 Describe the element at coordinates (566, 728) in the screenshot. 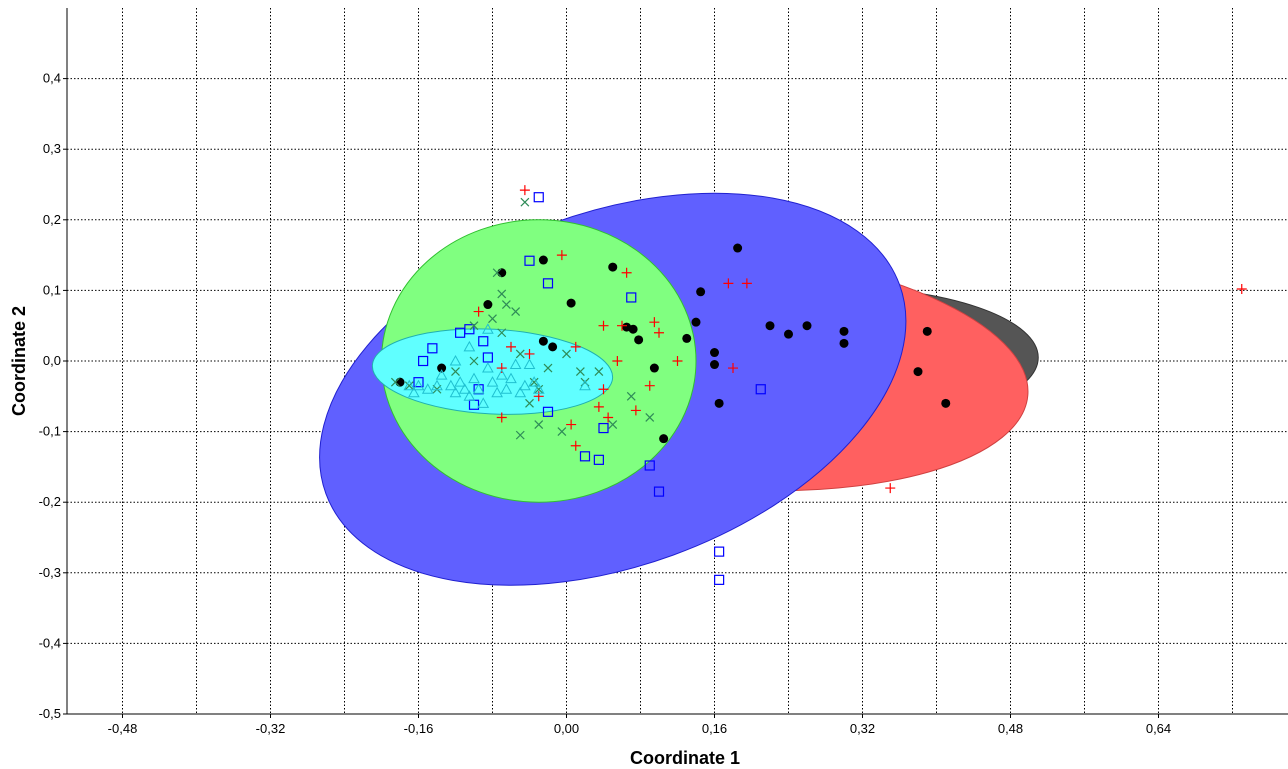

I see `x-tick-label-3: 0,00` at that location.